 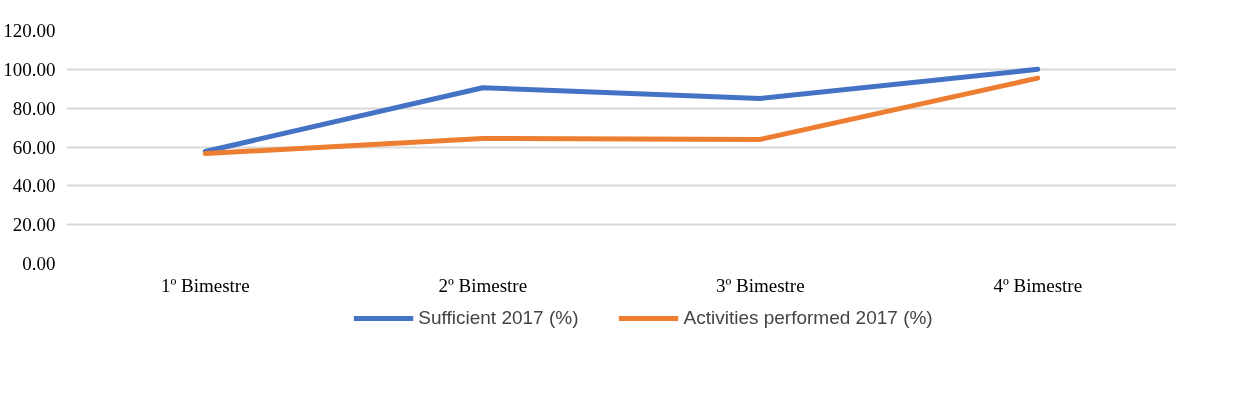 I want to click on y-tick-label: 100.00, so click(x=29, y=69).